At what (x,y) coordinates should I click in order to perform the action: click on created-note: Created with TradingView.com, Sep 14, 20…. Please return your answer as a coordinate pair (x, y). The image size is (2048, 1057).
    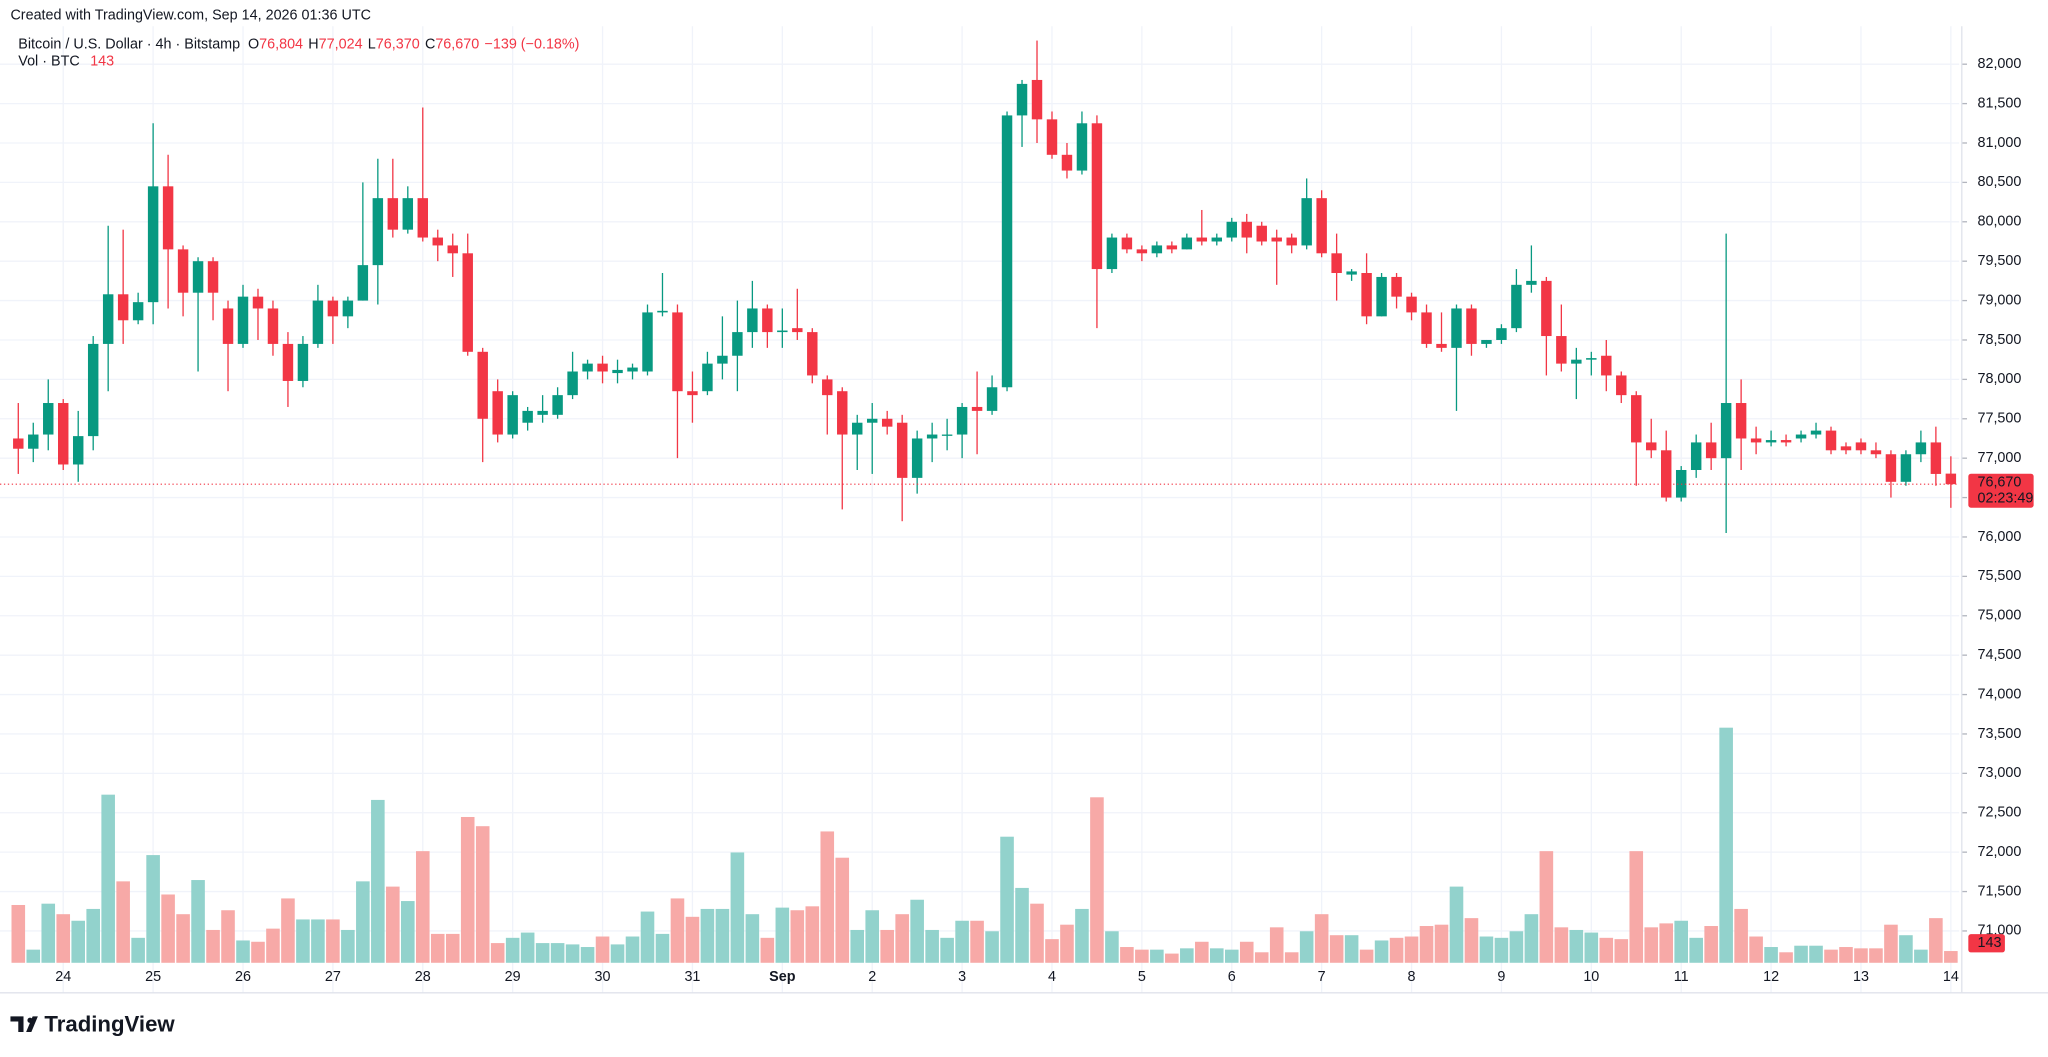
    Looking at the image, I should click on (190, 16).